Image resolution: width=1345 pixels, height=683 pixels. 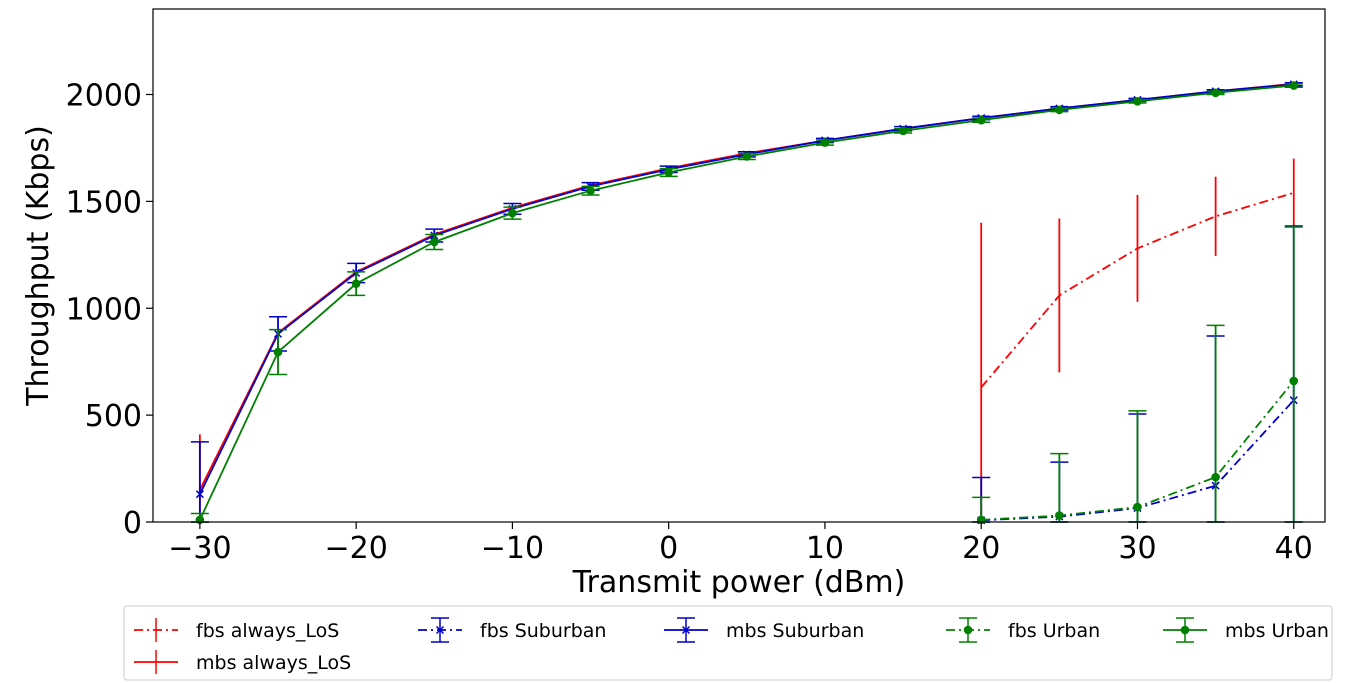 I want to click on legend-label: mbs always_LoS, so click(x=273, y=663).